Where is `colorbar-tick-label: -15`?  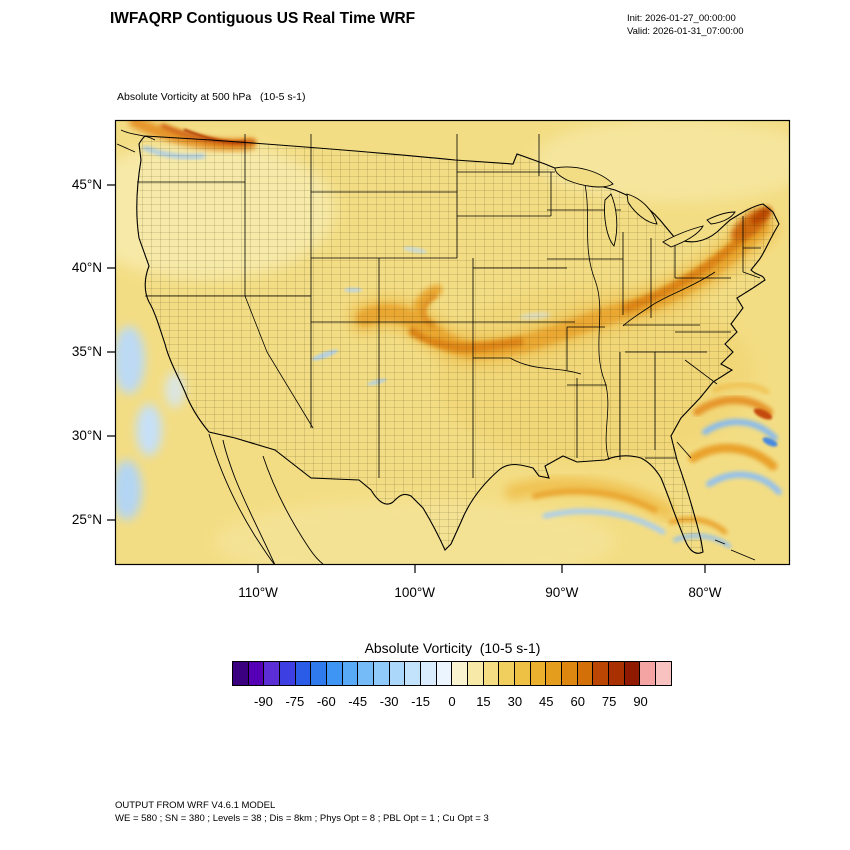
colorbar-tick-label: -15 is located at coordinates (420, 701).